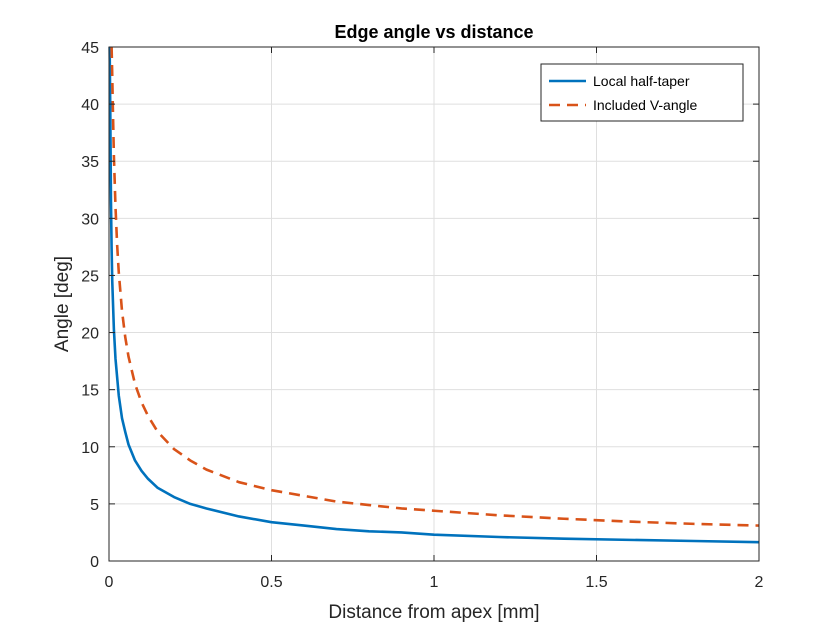  I want to click on y-axis-label: Angle [deg], so click(62, 304).